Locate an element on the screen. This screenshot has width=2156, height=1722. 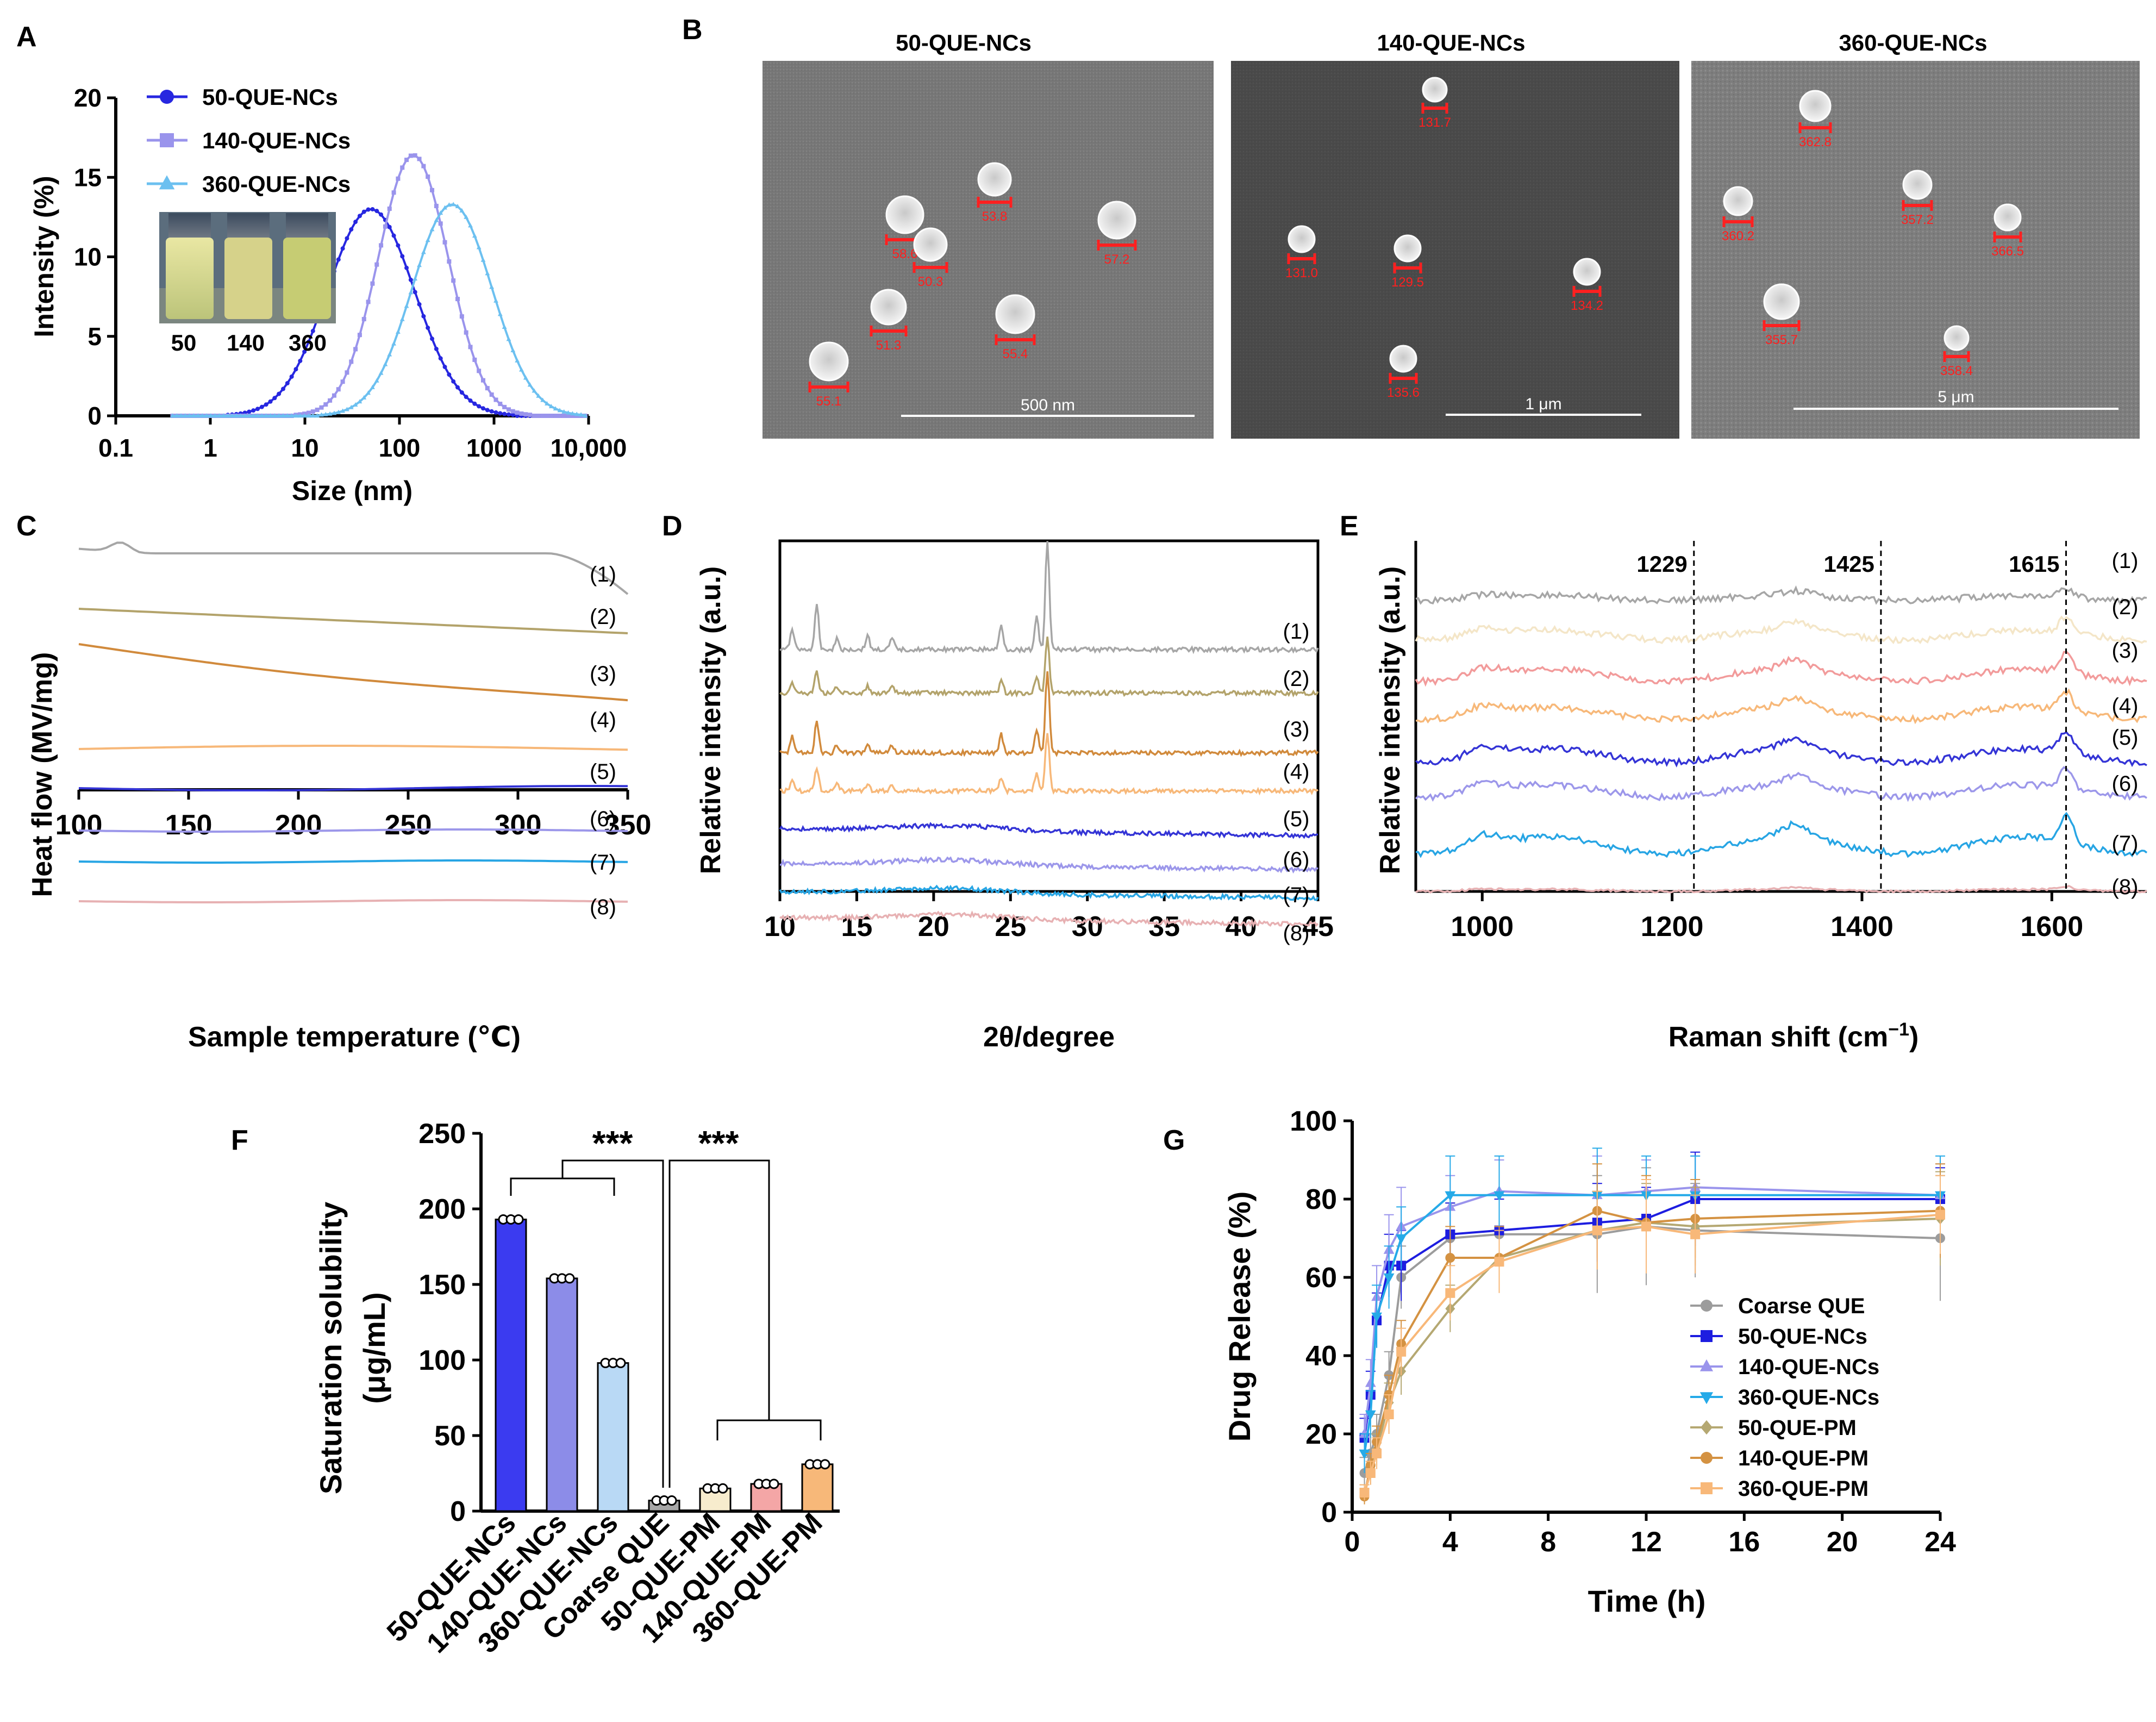
x-tick-label: 100 is located at coordinates (400, 448).